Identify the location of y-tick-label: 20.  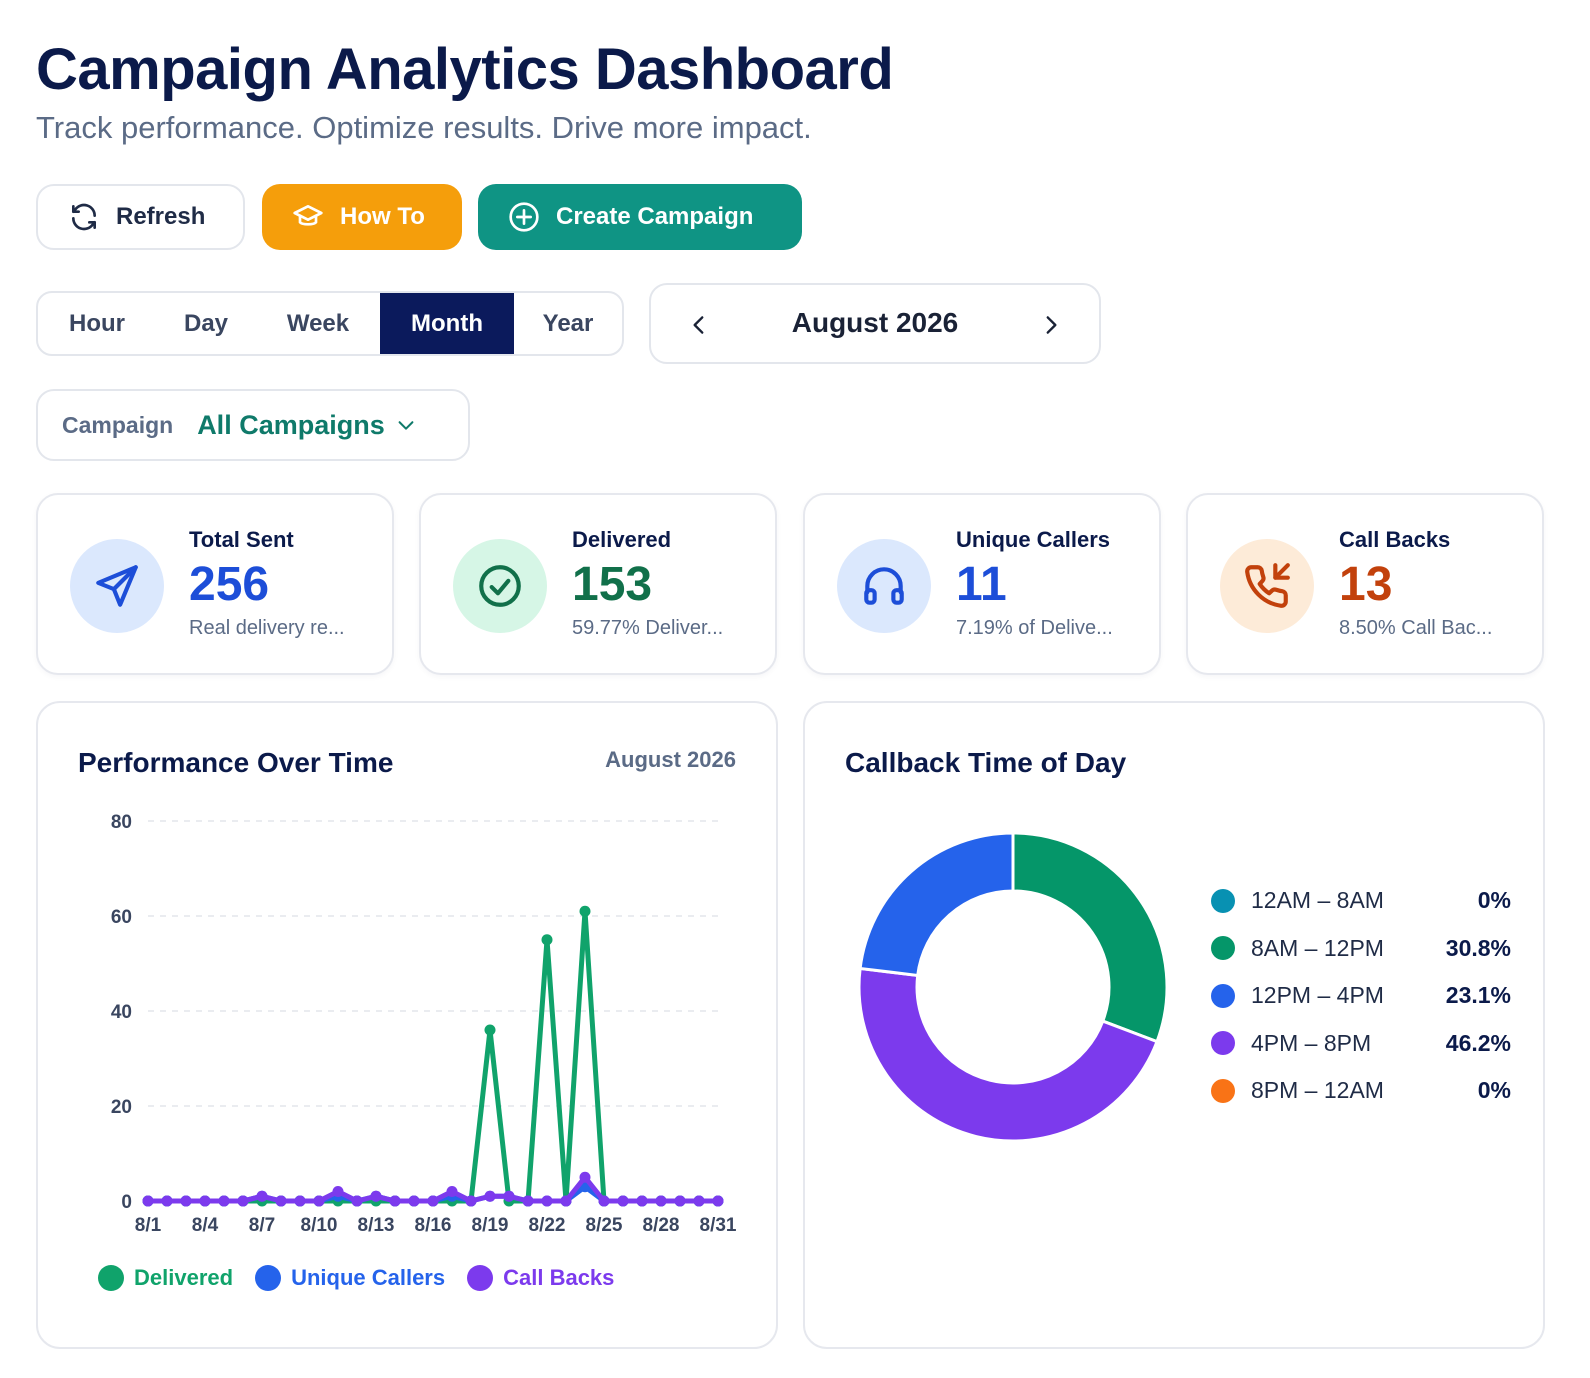
(121, 1107).